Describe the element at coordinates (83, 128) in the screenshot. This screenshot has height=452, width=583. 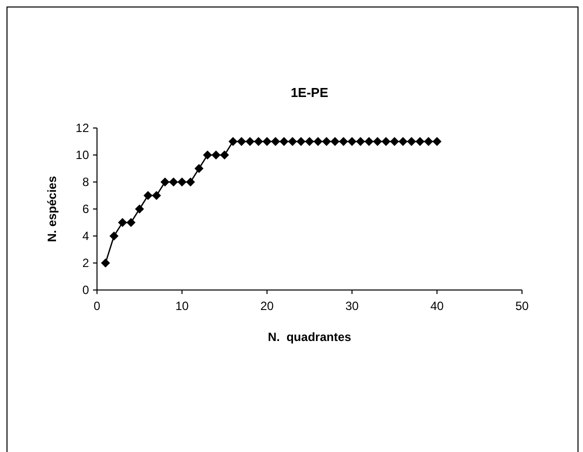
I see `y-tick-label: 12` at that location.